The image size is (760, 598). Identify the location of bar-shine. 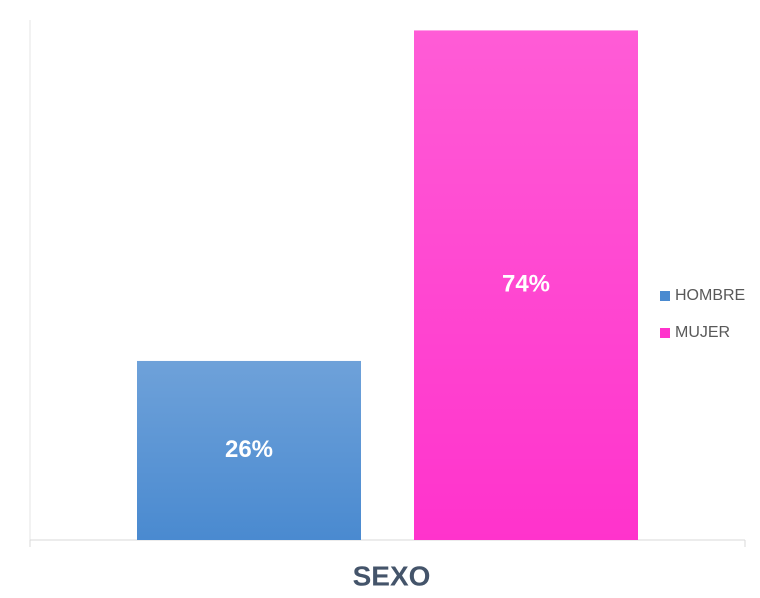
(249, 450).